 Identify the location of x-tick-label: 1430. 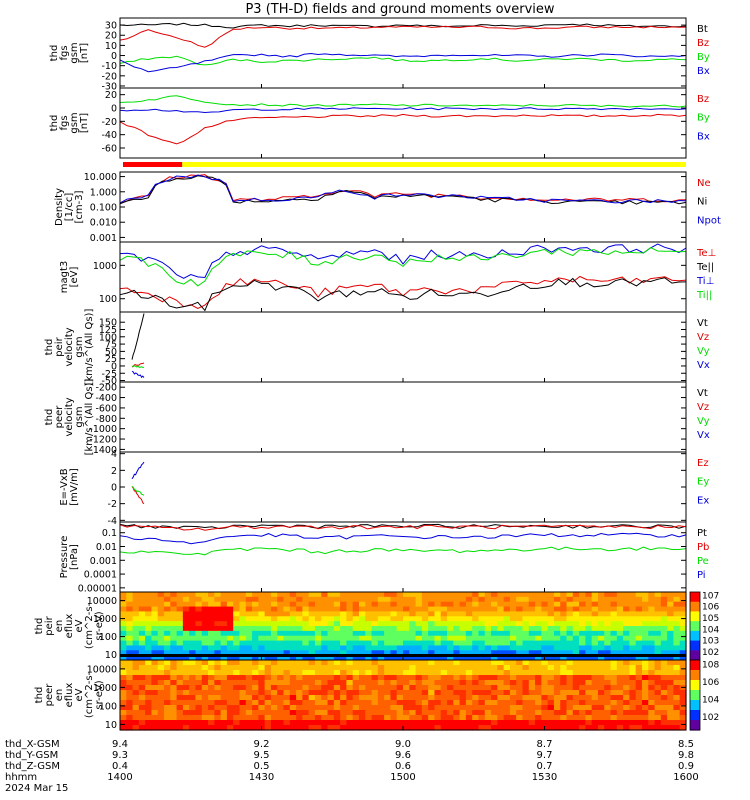
(261, 777).